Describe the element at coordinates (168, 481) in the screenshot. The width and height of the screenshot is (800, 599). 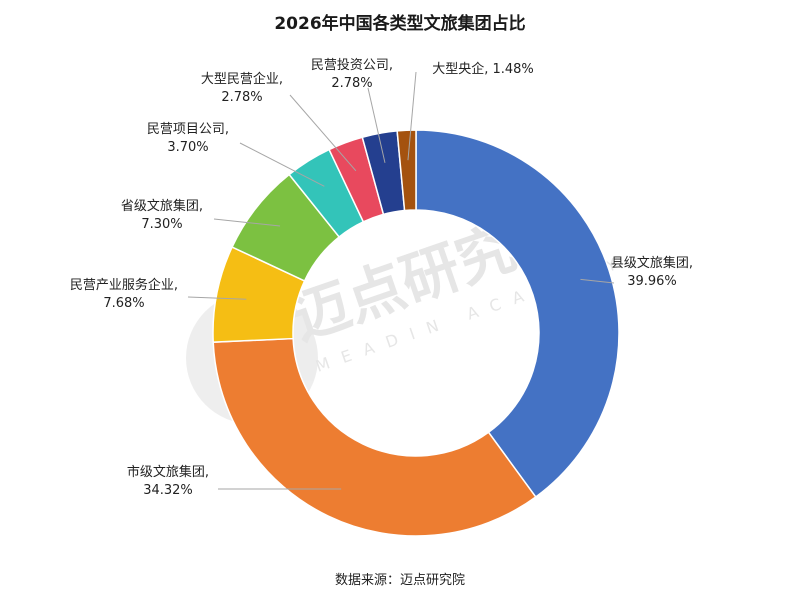
I see `slice-label: 市级文旅集团, 34.32%` at that location.